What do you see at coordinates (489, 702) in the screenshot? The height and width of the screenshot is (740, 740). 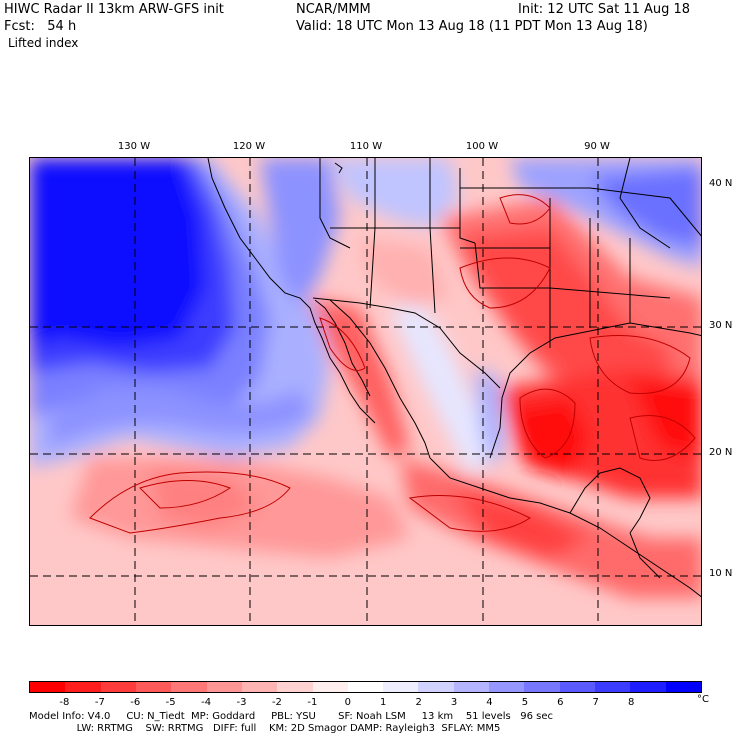 I see `colorbar-tick-label: 4` at bounding box center [489, 702].